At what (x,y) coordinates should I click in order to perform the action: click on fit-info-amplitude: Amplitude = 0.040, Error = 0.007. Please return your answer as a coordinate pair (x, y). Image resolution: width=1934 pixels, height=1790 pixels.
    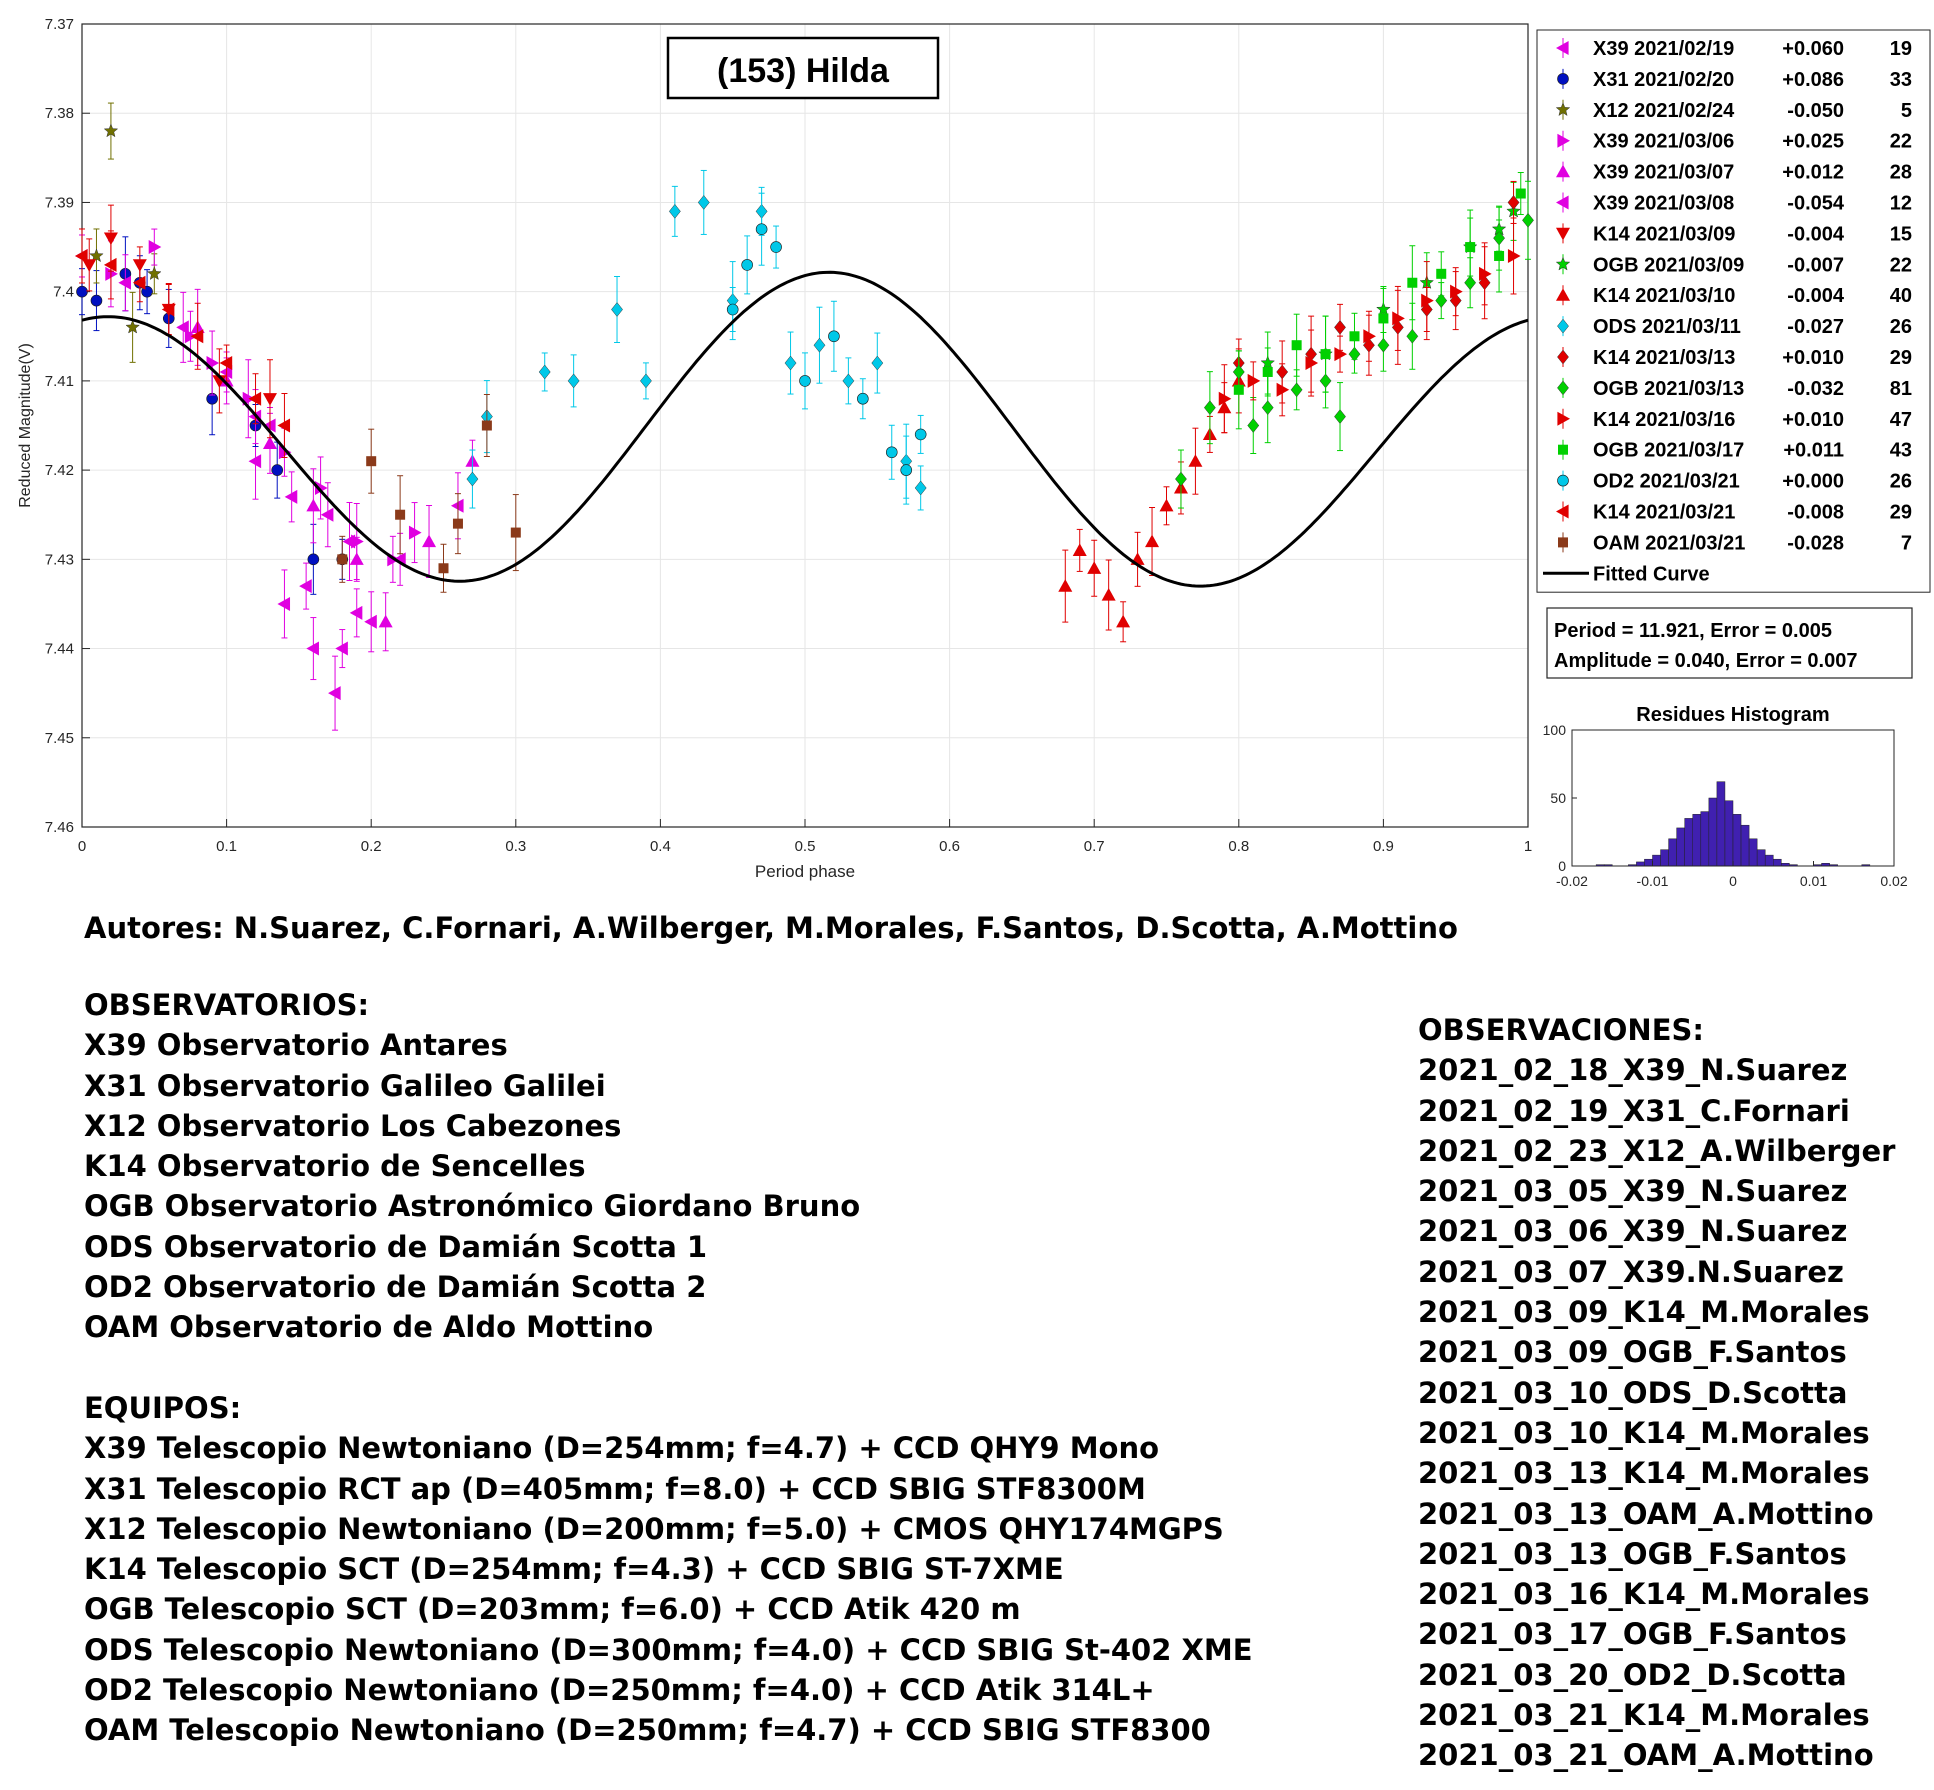
    Looking at the image, I should click on (1705, 661).